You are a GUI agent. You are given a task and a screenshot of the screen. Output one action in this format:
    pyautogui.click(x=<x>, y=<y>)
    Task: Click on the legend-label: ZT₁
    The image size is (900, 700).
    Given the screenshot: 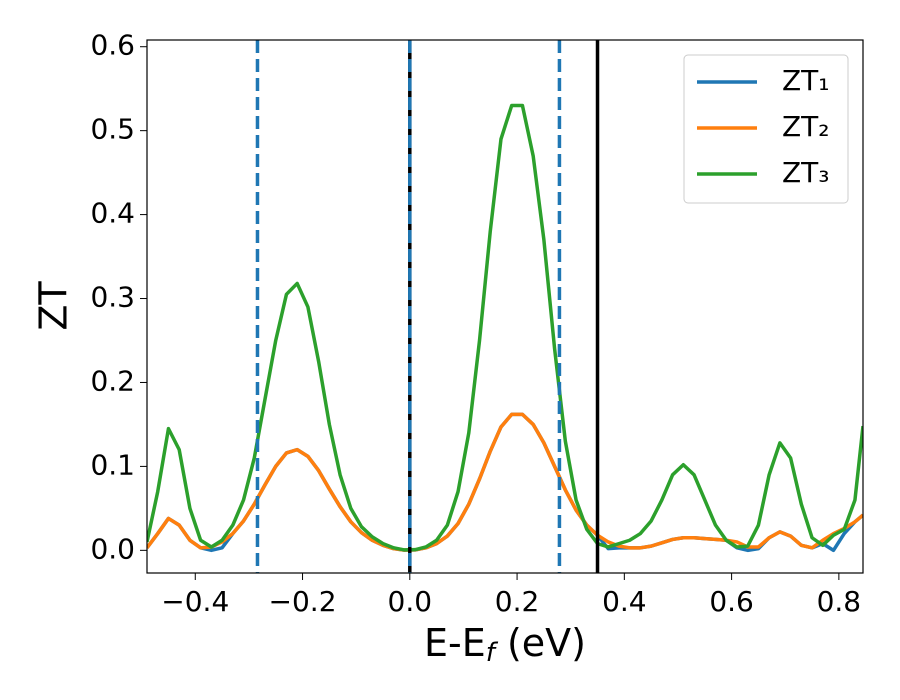 What is the action you would take?
    pyautogui.click(x=806, y=80)
    